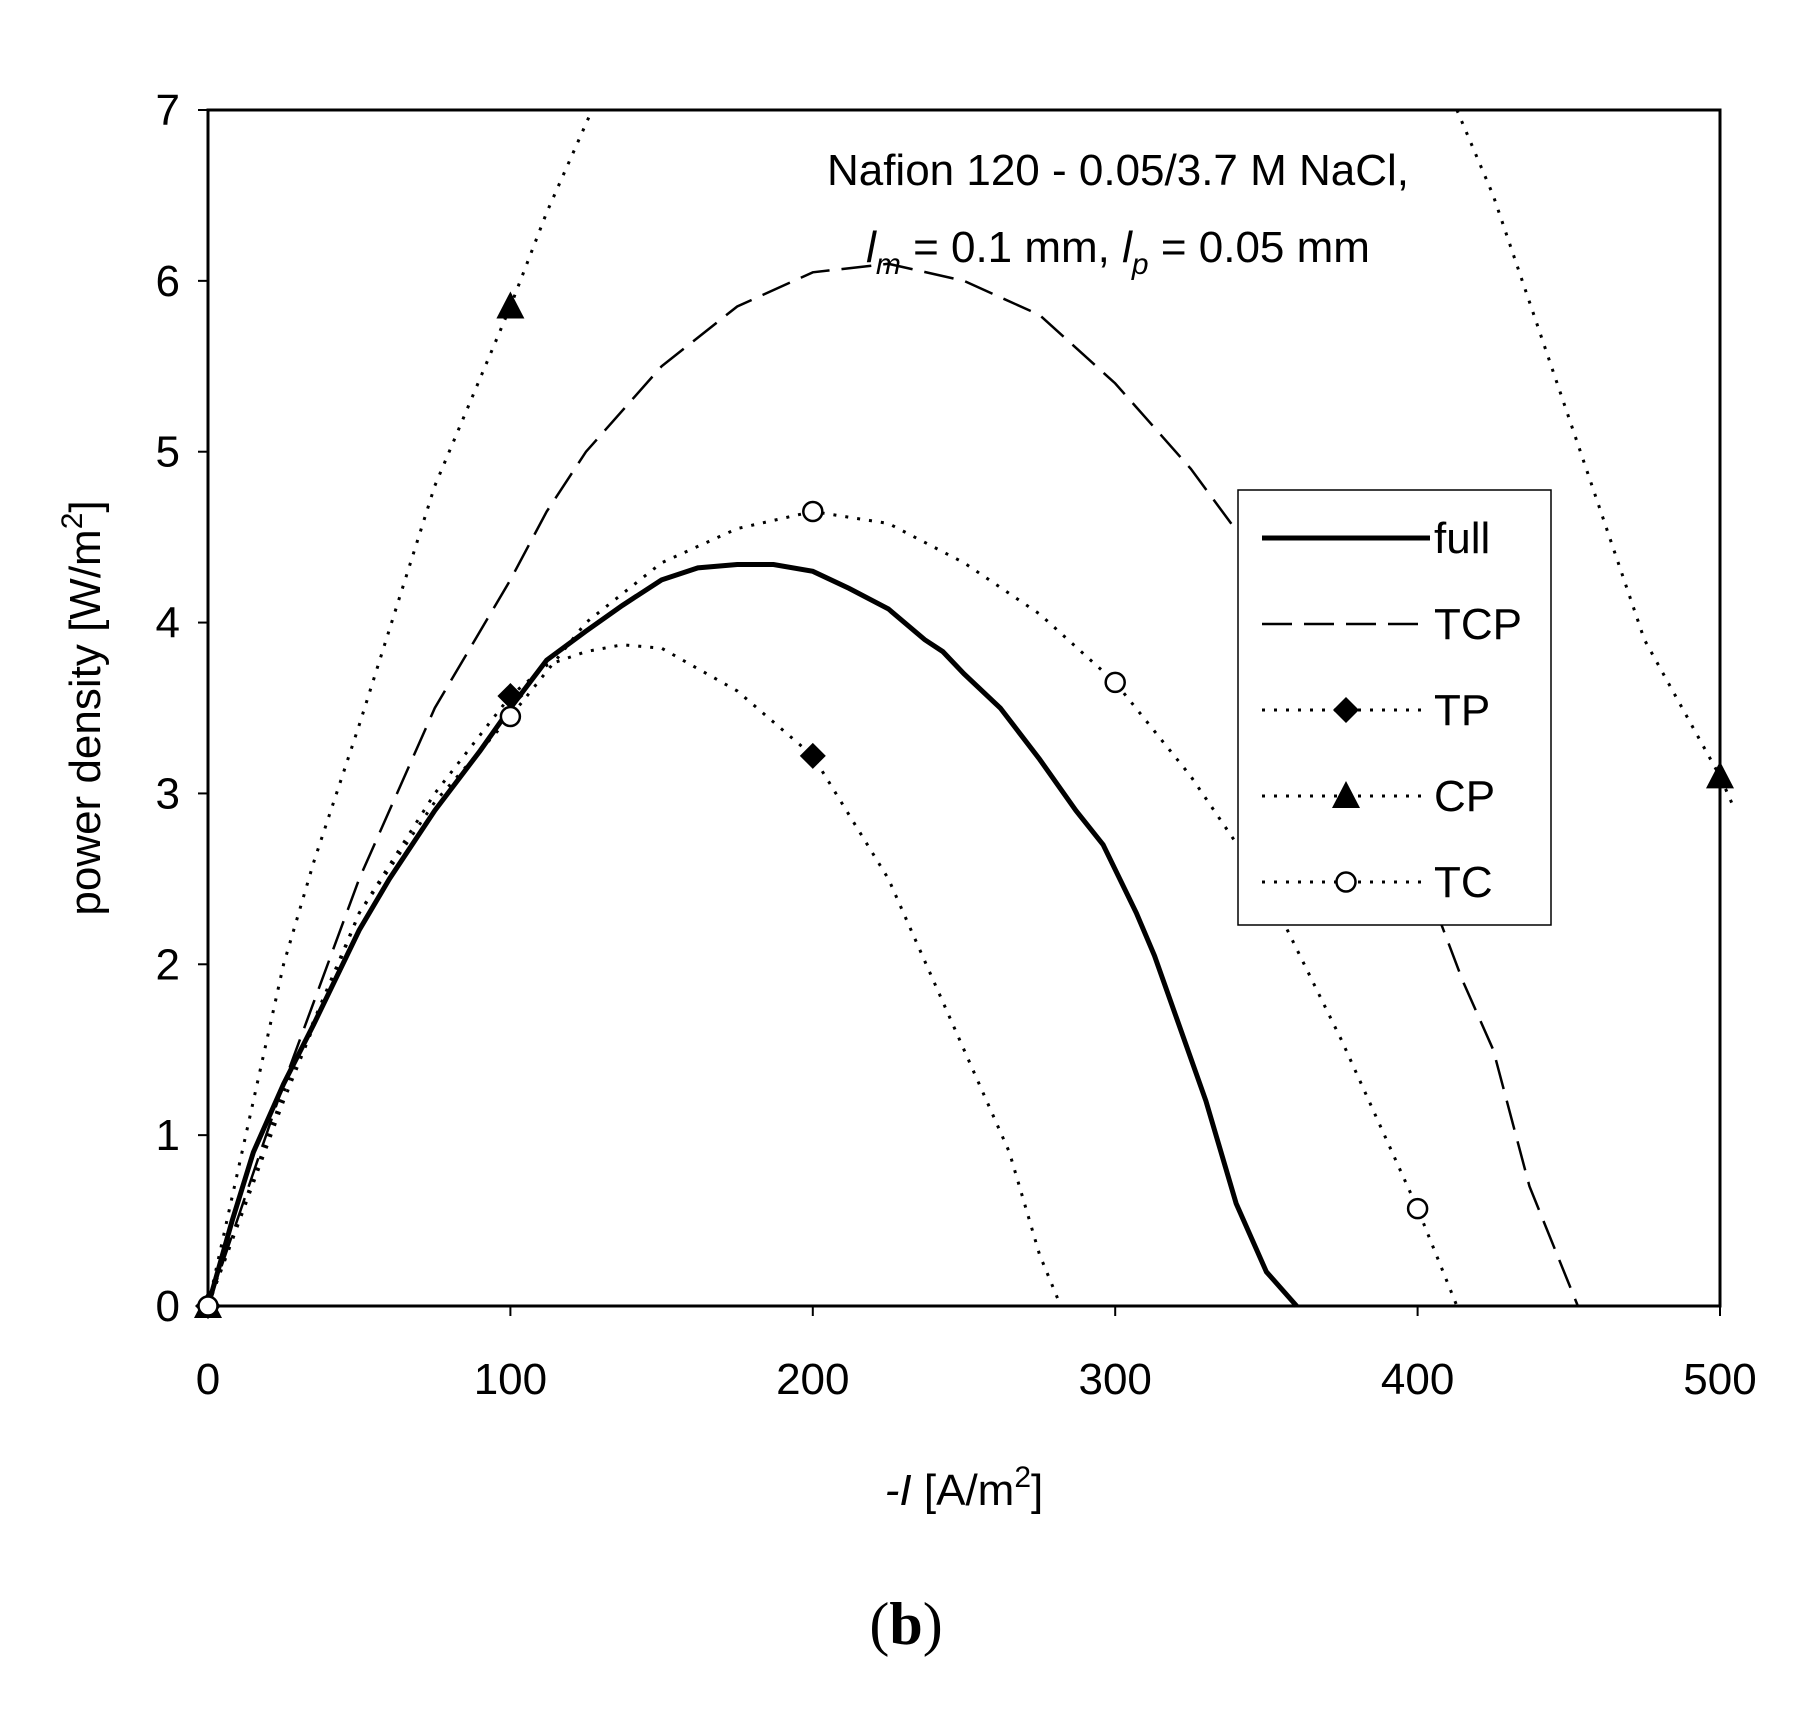 This screenshot has width=1812, height=1716. Describe the element at coordinates (1595, 461) in the screenshot. I see `series-line-cp-b` at that location.